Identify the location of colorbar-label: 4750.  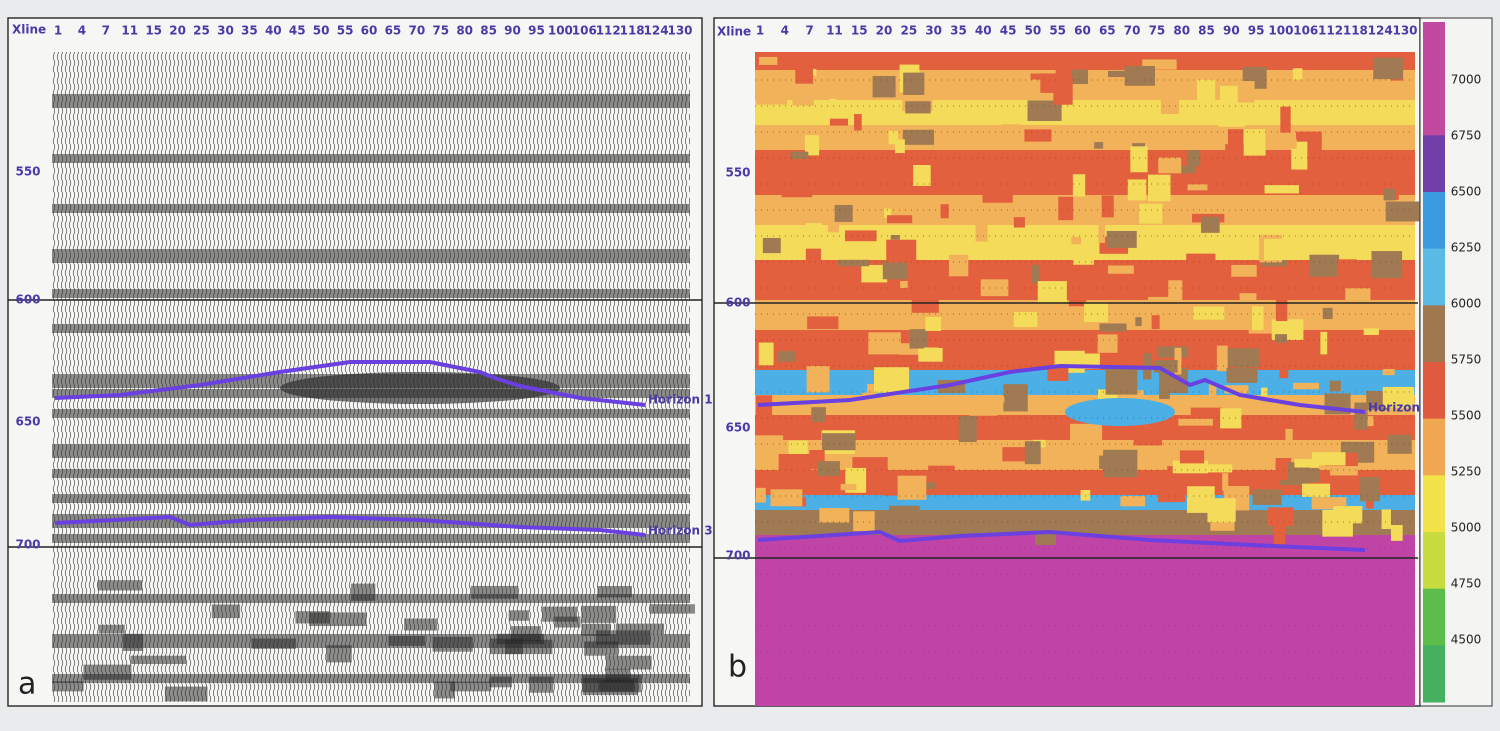
(1466, 584).